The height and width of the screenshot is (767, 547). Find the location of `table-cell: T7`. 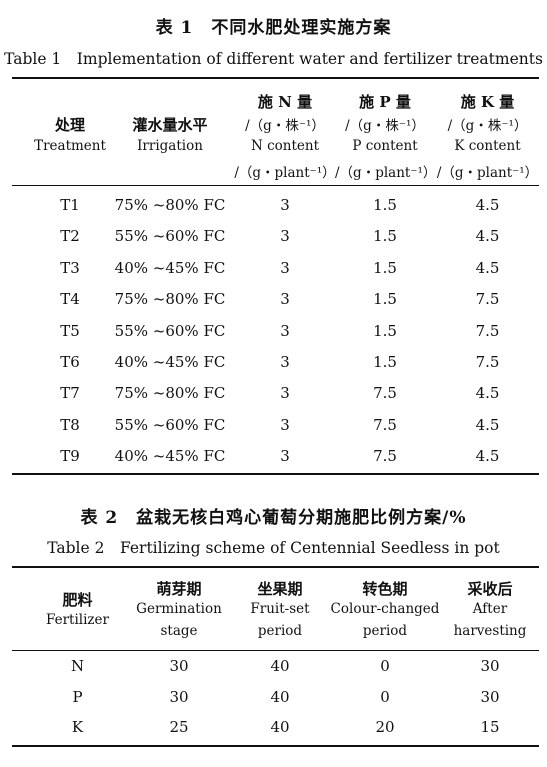

table-cell: T7 is located at coordinates (70, 393).